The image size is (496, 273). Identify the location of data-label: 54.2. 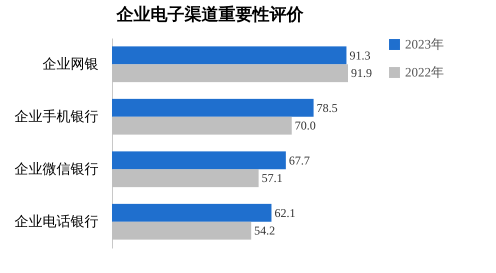
(265, 231).